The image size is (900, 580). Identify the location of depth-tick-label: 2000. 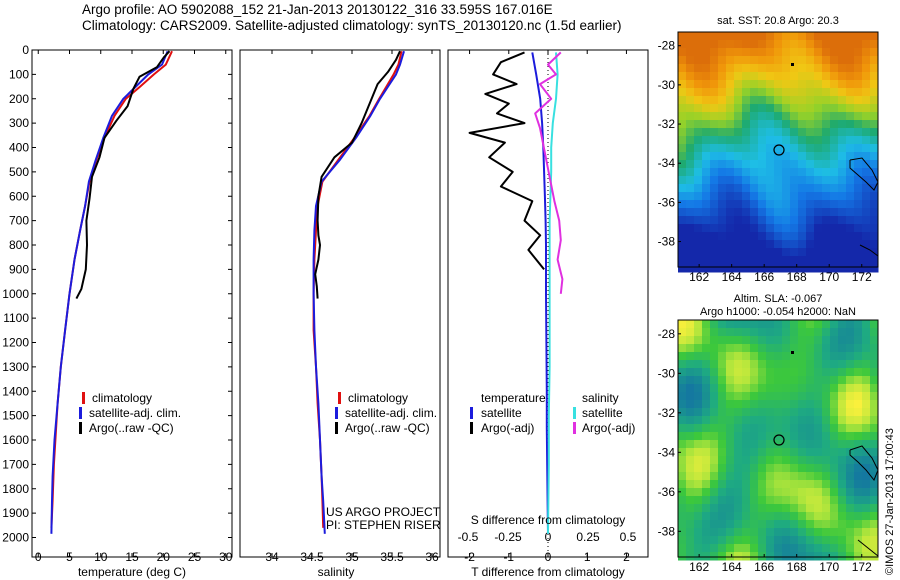
(15, 538).